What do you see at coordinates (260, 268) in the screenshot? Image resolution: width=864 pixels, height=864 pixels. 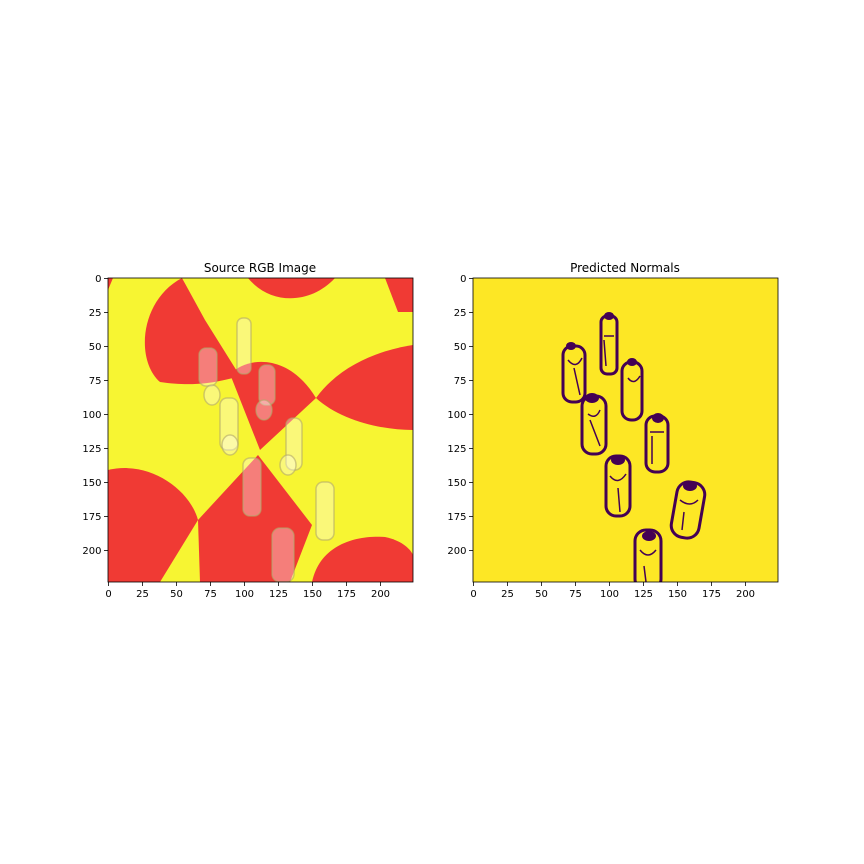 I see `source-panel-title: Source RGB Image` at bounding box center [260, 268].